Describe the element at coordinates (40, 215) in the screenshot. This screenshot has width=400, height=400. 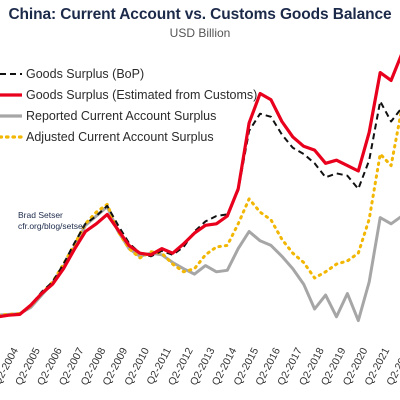
I see `credit-author: Brad Setser` at that location.